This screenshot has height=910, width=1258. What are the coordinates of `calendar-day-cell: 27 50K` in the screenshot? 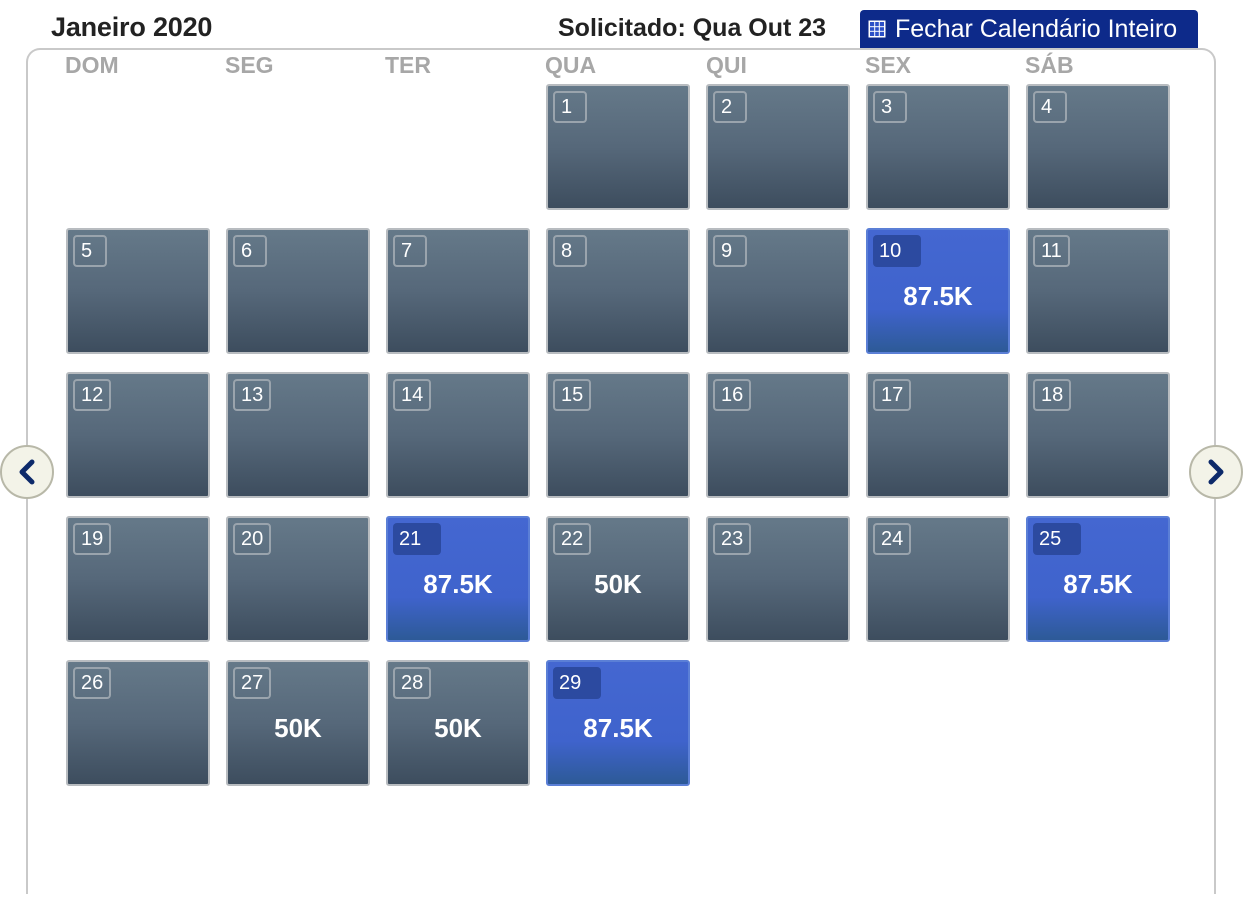 It's located at (298, 723).